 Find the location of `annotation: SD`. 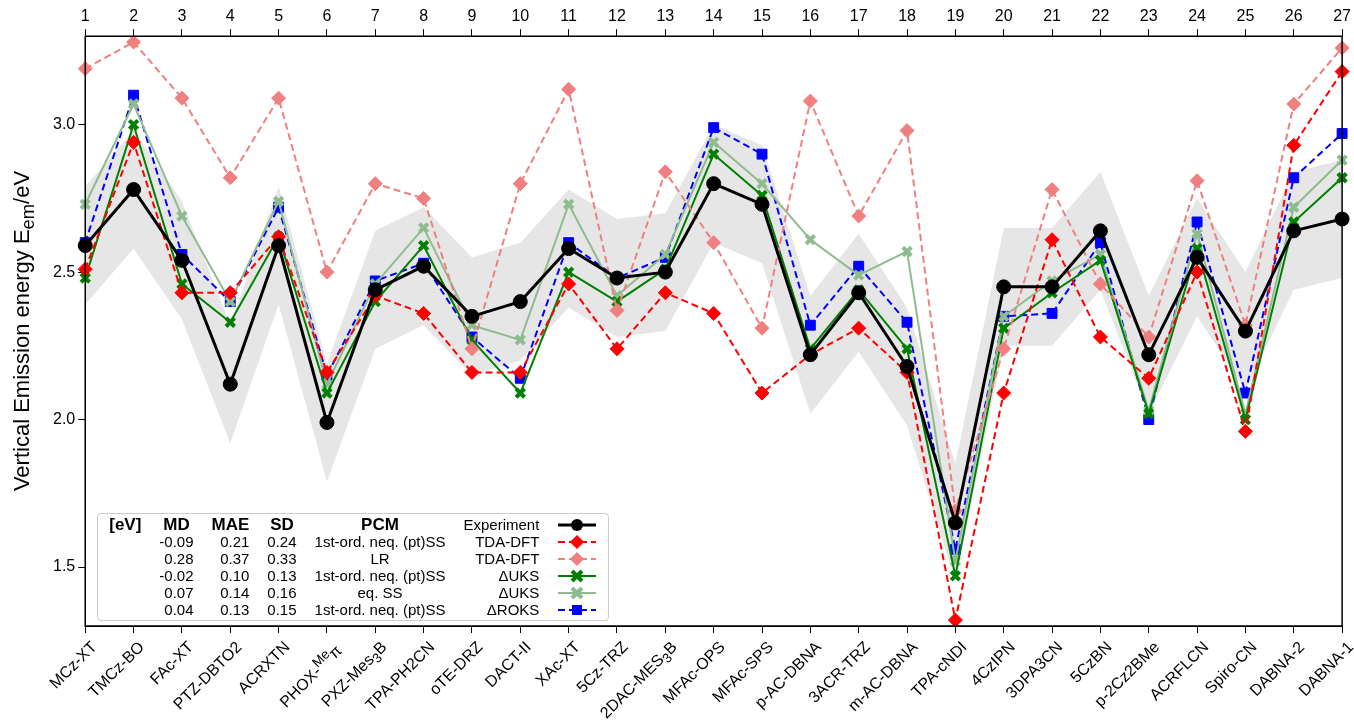

annotation: SD is located at coordinates (282, 524).